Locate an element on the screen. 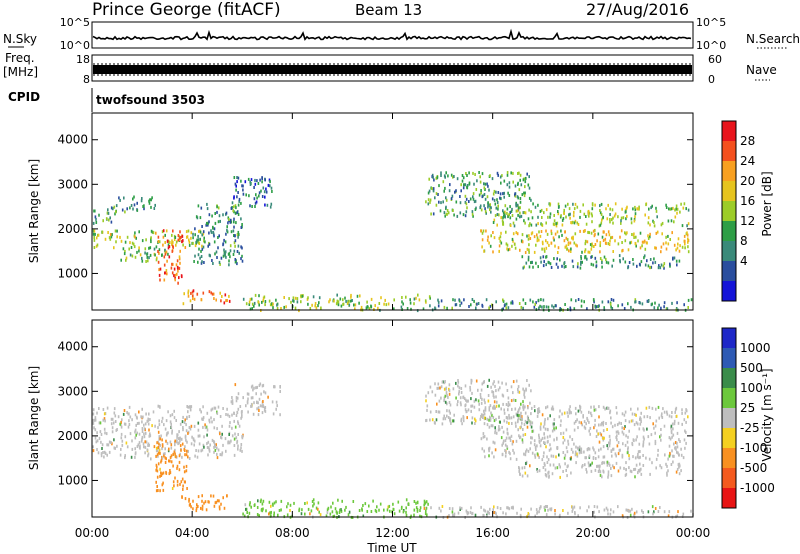  colorbar-tick-label: 500 is located at coordinates (751, 368).